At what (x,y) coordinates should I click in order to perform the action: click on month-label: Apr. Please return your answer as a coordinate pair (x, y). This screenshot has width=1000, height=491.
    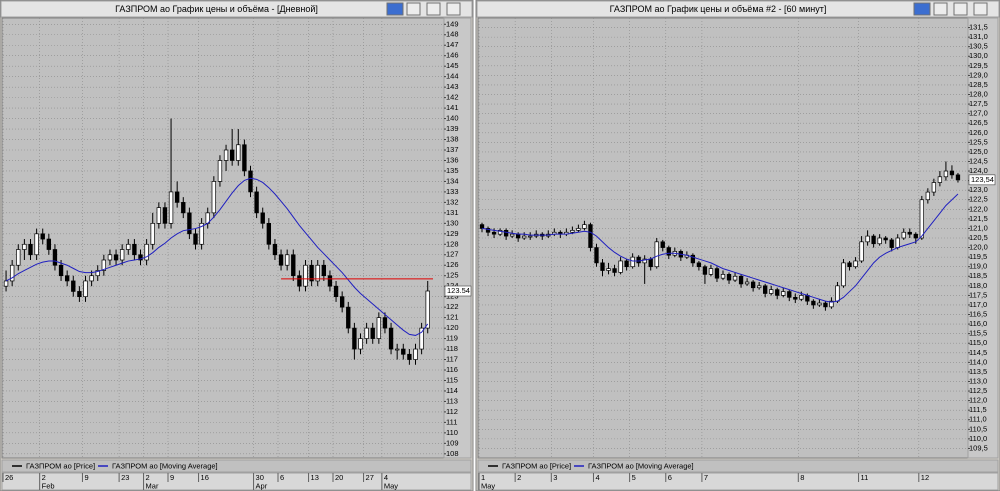
    Looking at the image, I should click on (262, 485).